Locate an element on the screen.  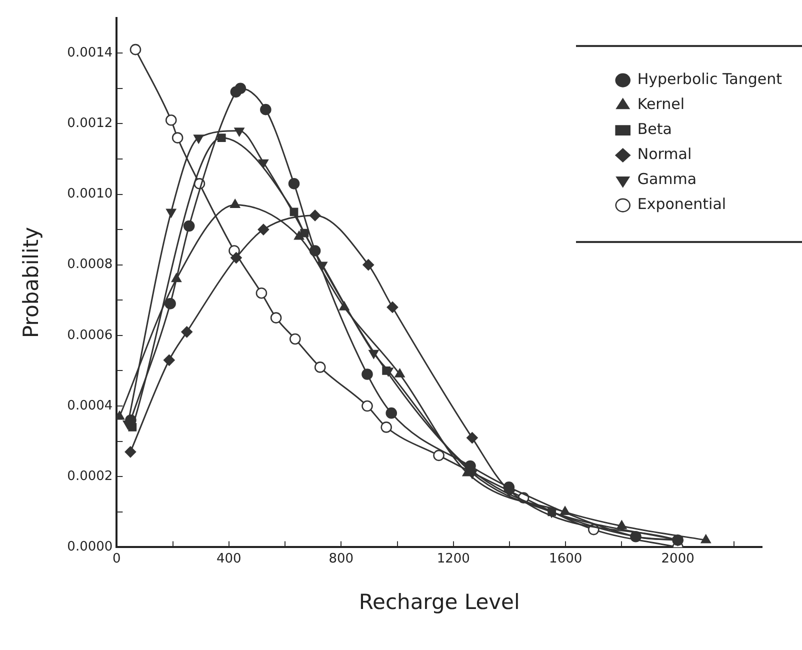
x-tick-label: 800 is located at coordinates (341, 558).